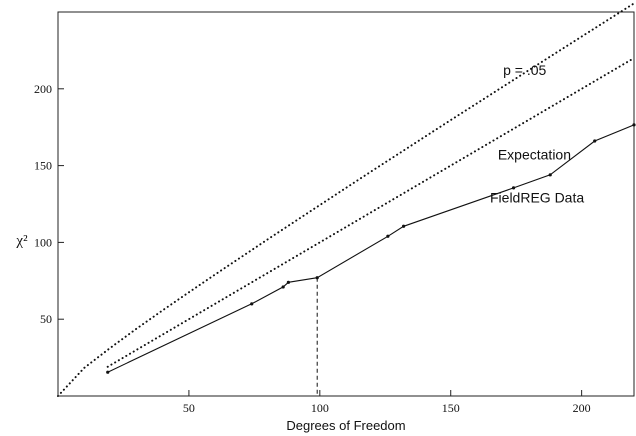 This screenshot has width=636, height=436. What do you see at coordinates (46, 319) in the screenshot?
I see `y-tick-label: 50` at bounding box center [46, 319].